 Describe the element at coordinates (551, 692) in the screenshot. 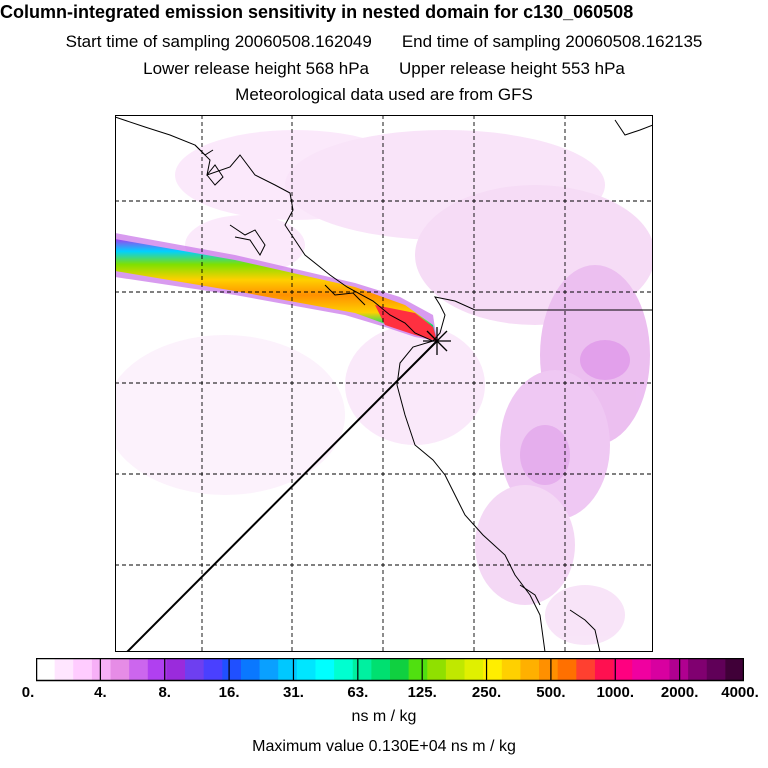

I see `colorbar-tick-label: 500.` at that location.